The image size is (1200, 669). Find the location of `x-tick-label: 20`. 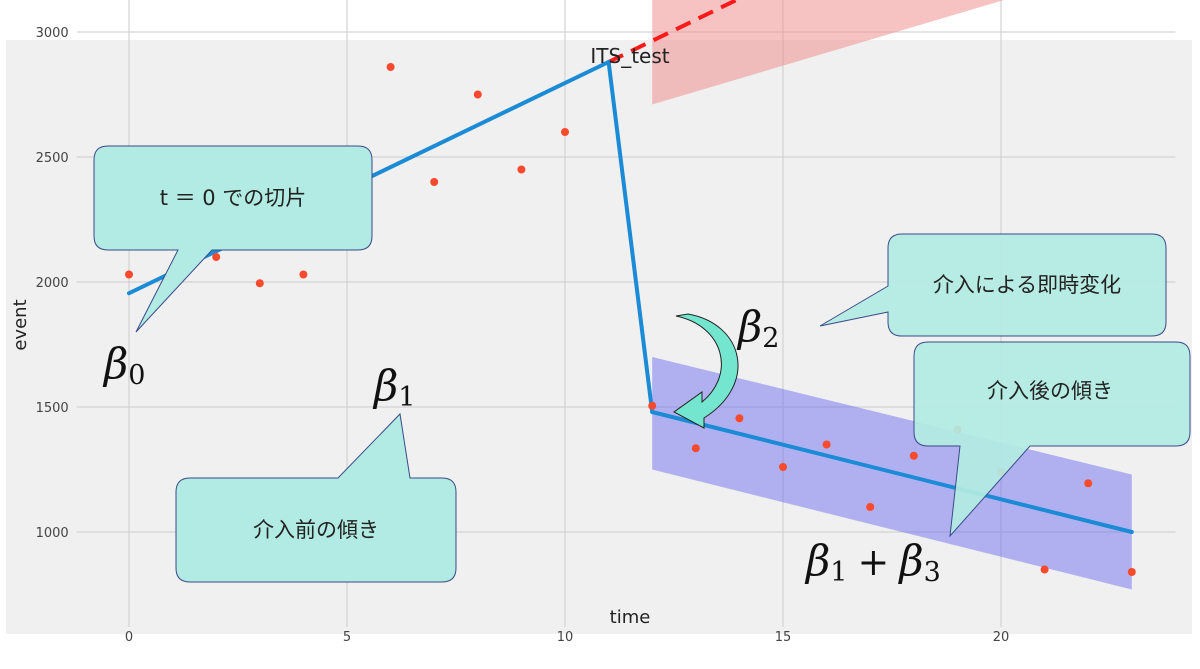

x-tick-label: 20 is located at coordinates (1001, 637).